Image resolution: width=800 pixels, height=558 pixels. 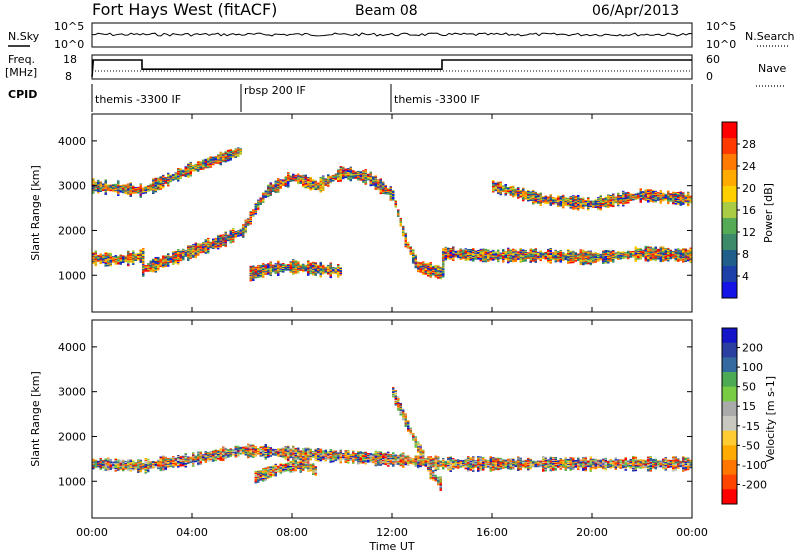 I want to click on noise-panel: N.Sky 10^5 10^0 10^5 10^0 N.Search, so click(x=401, y=35).